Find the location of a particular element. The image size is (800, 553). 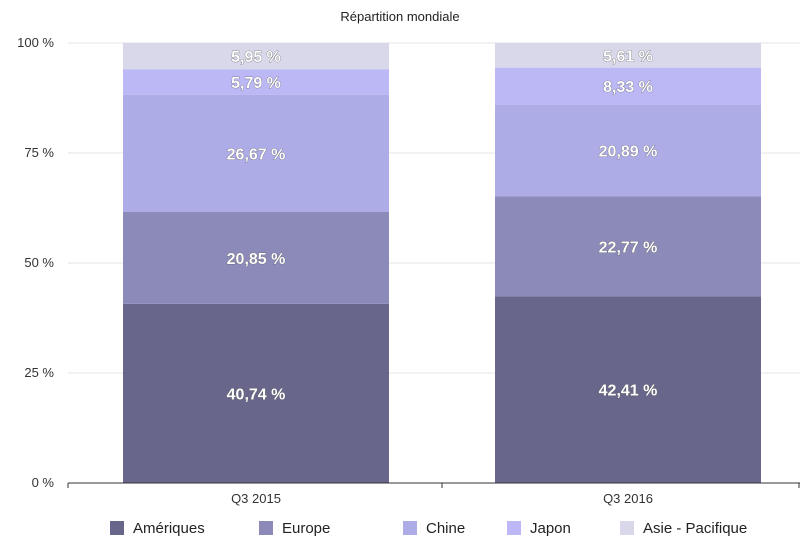

chart-title: Répartition mondiale is located at coordinates (399, 16).